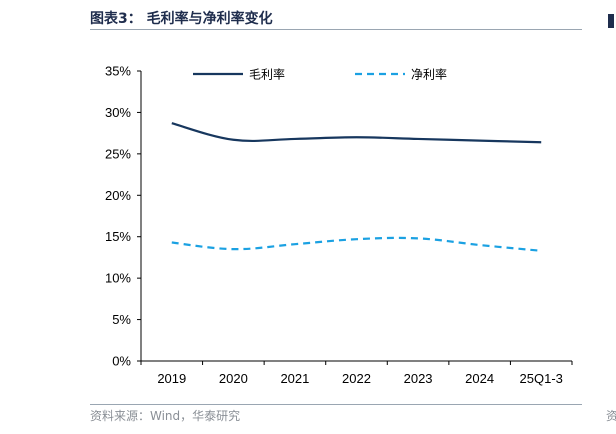  What do you see at coordinates (118, 278) in the screenshot?
I see `y-tick-label: 10%` at bounding box center [118, 278].